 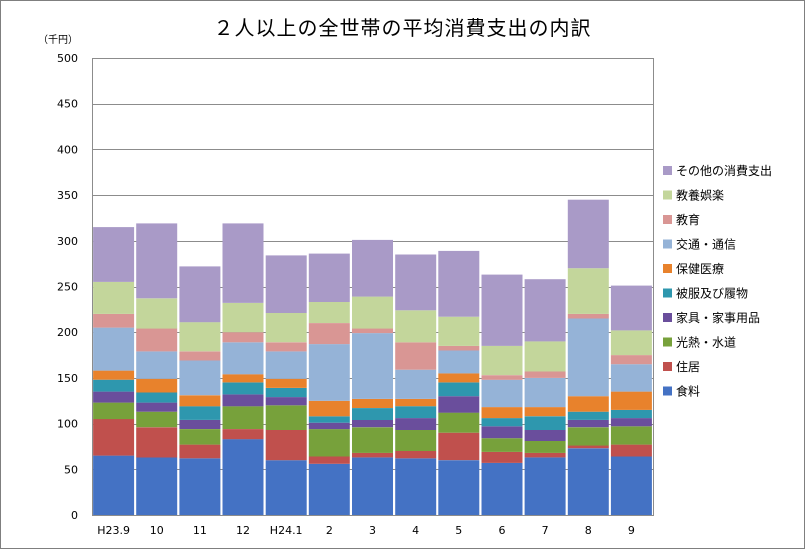 What do you see at coordinates (114, 397) in the screenshot?
I see `bar-segment-4-H23.9` at bounding box center [114, 397].